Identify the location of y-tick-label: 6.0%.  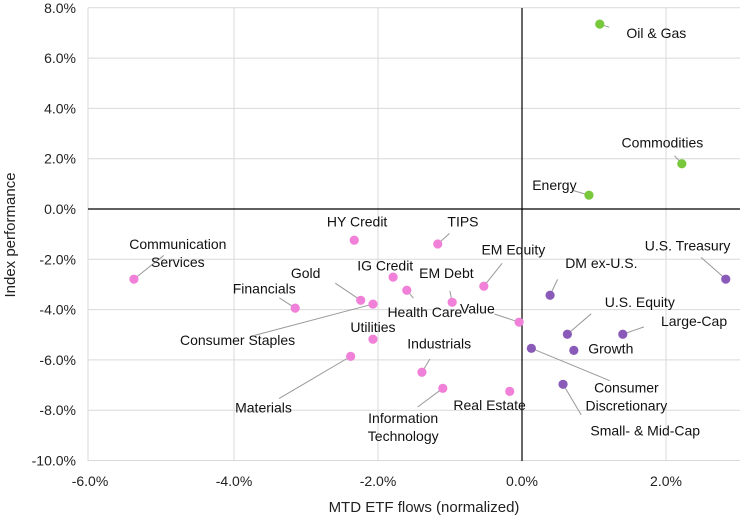
(60, 58).